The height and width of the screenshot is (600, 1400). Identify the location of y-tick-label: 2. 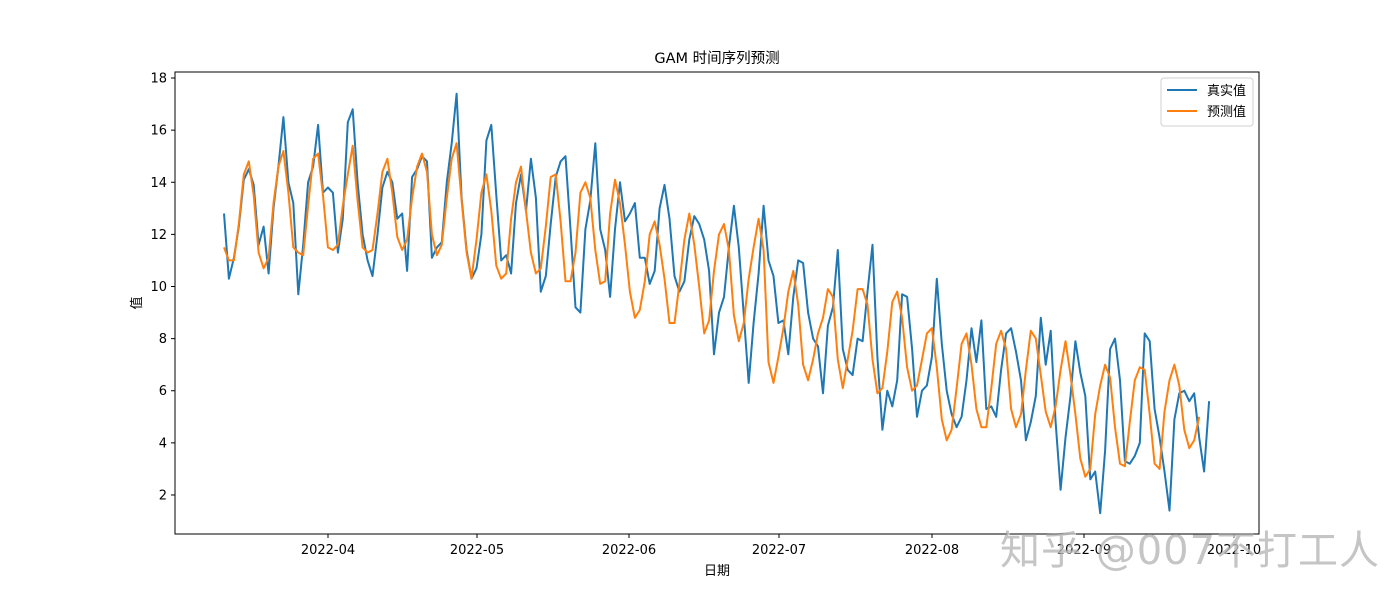
(163, 495).